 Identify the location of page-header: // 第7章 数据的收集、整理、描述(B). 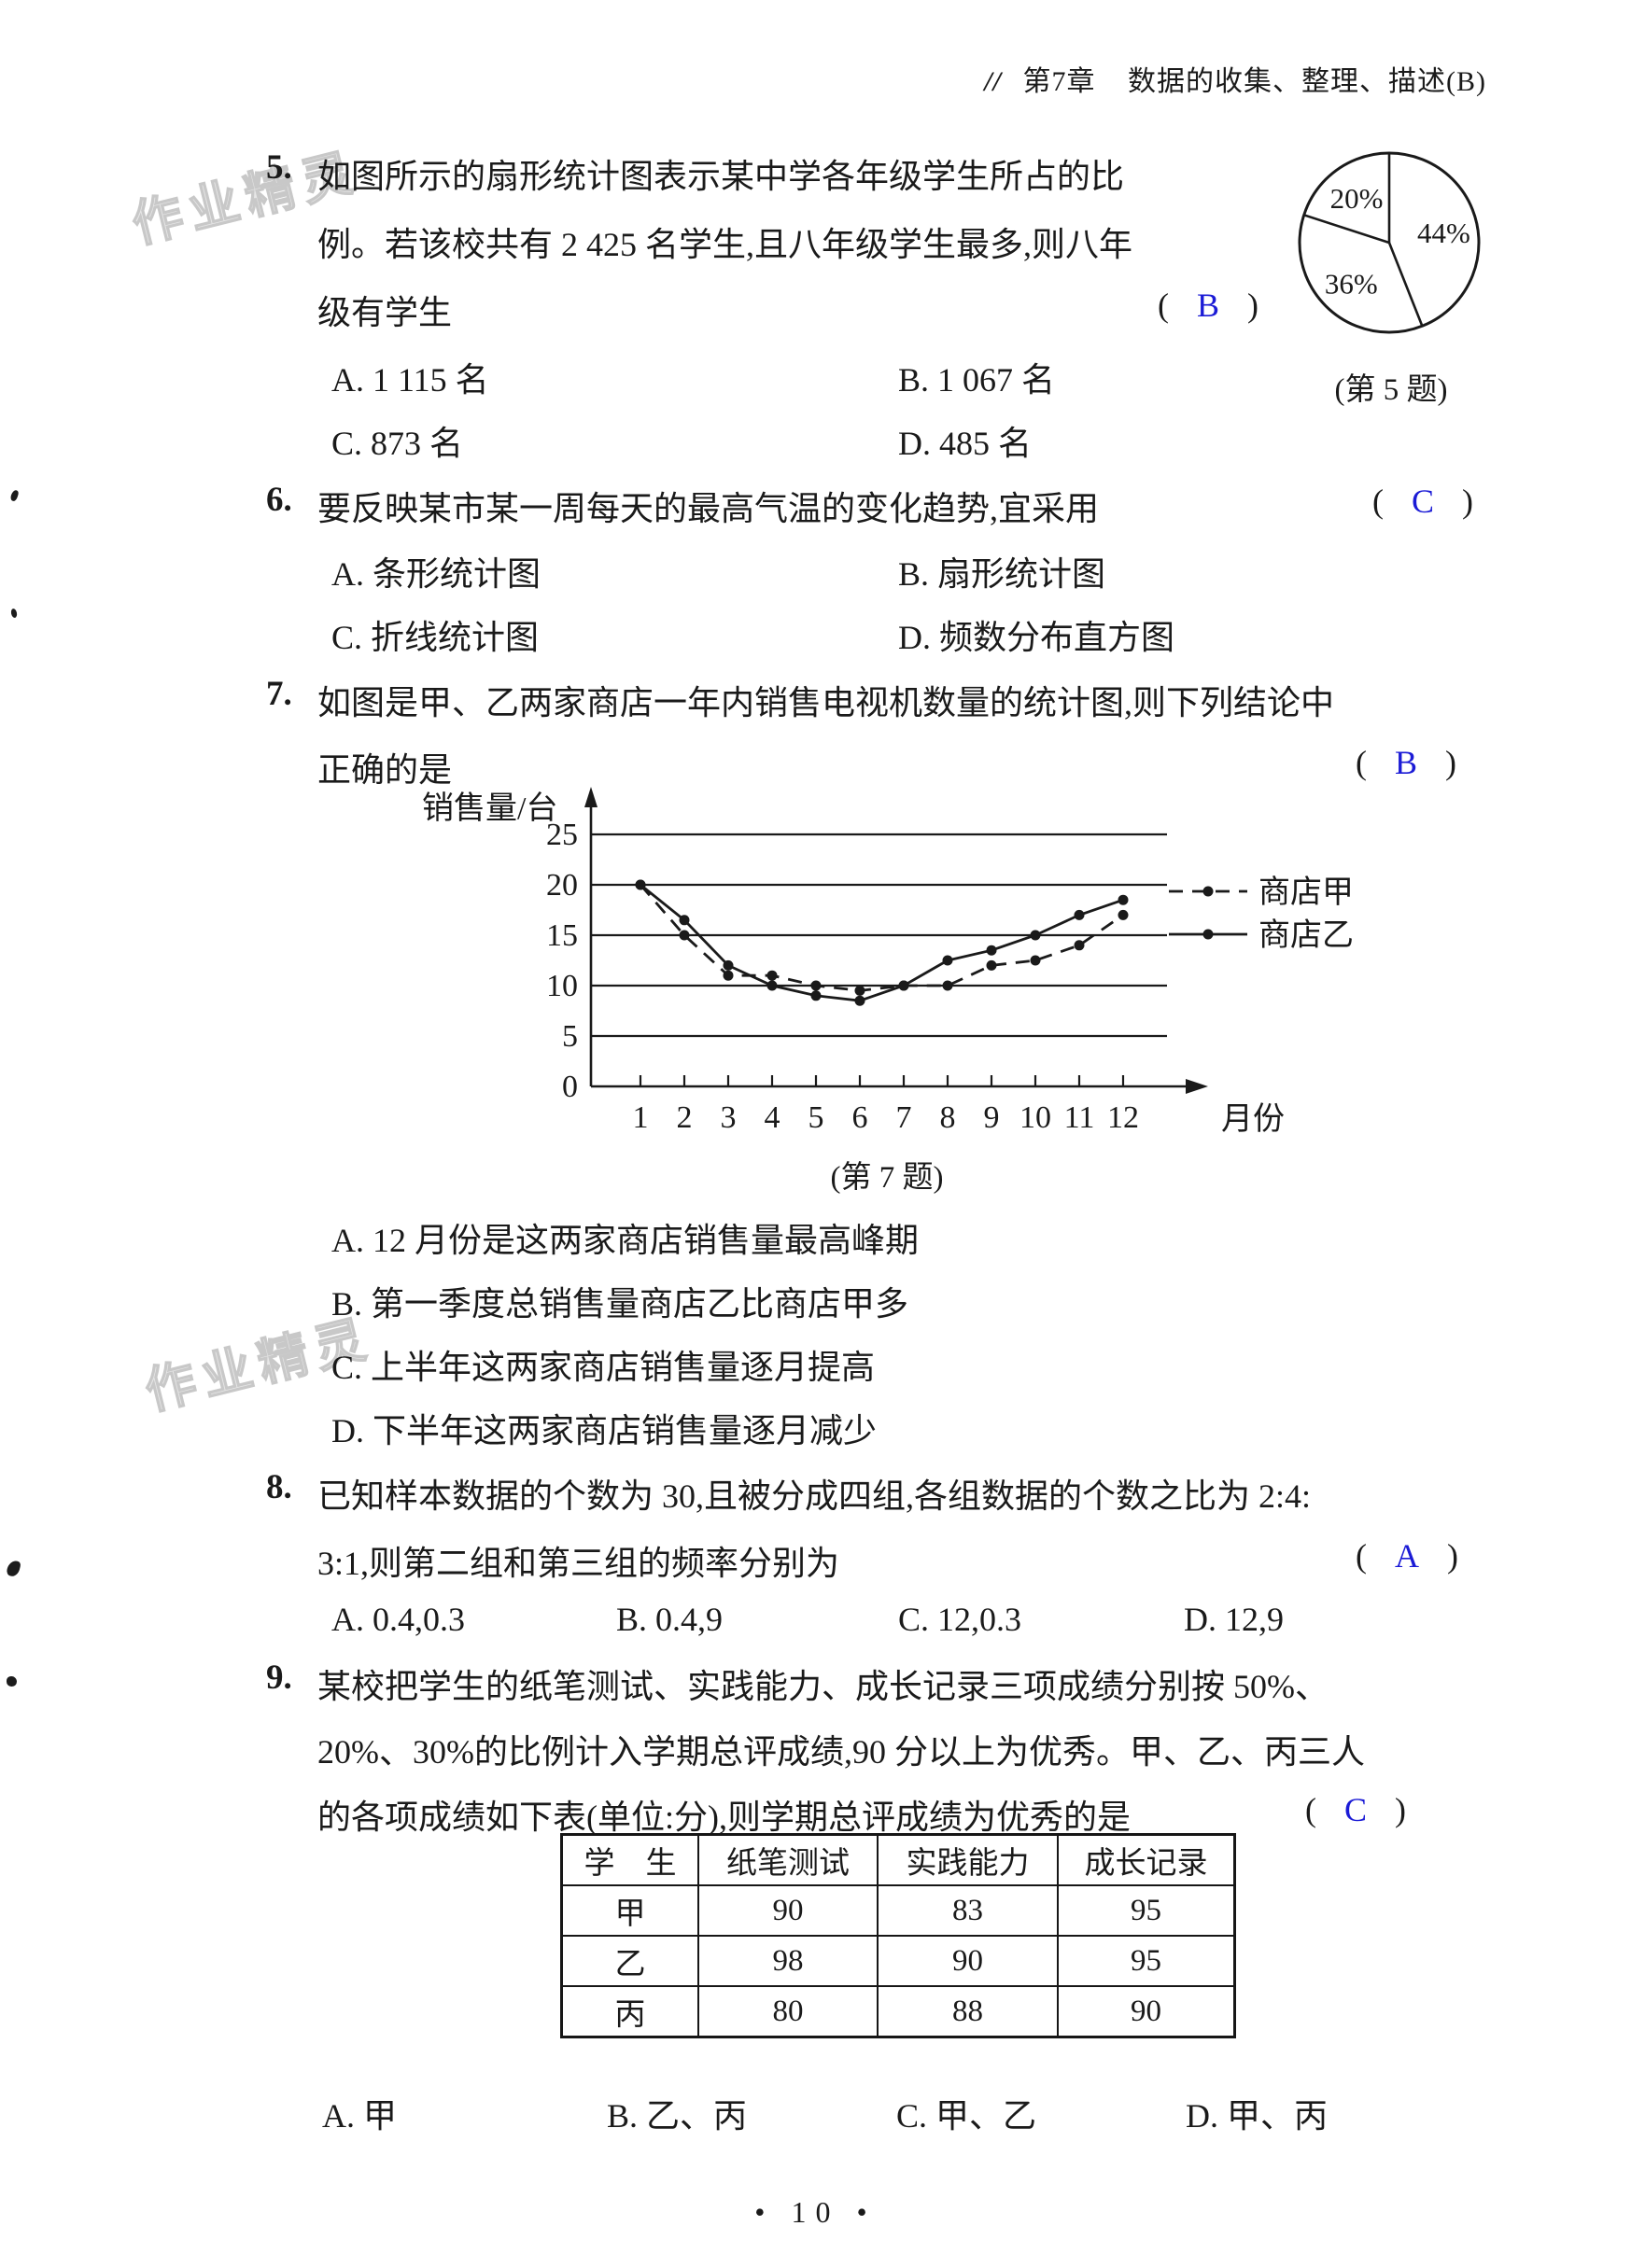
(1235, 78).